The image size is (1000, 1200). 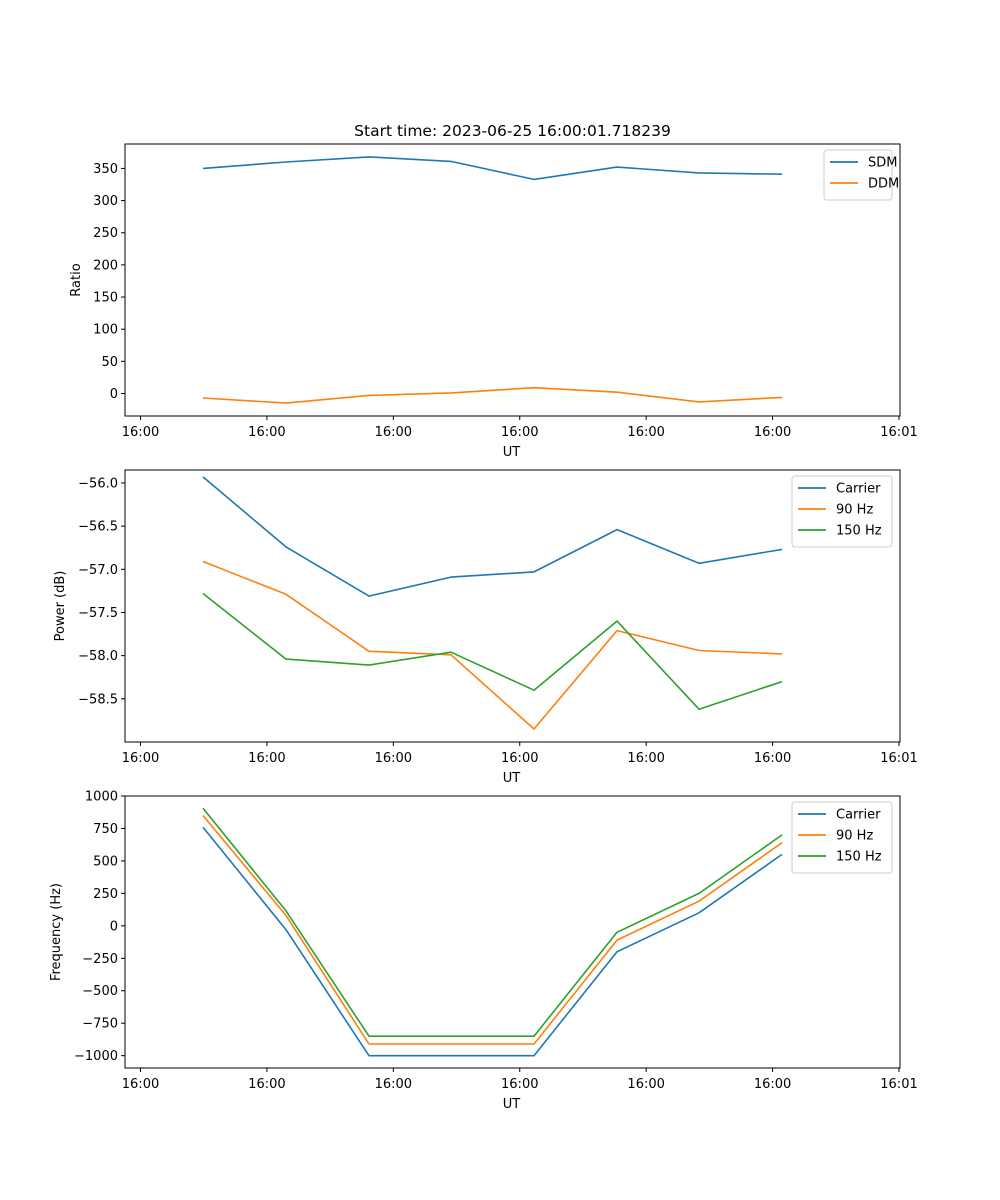 What do you see at coordinates (492, 168) in the screenshot?
I see `series-line-sdm` at bounding box center [492, 168].